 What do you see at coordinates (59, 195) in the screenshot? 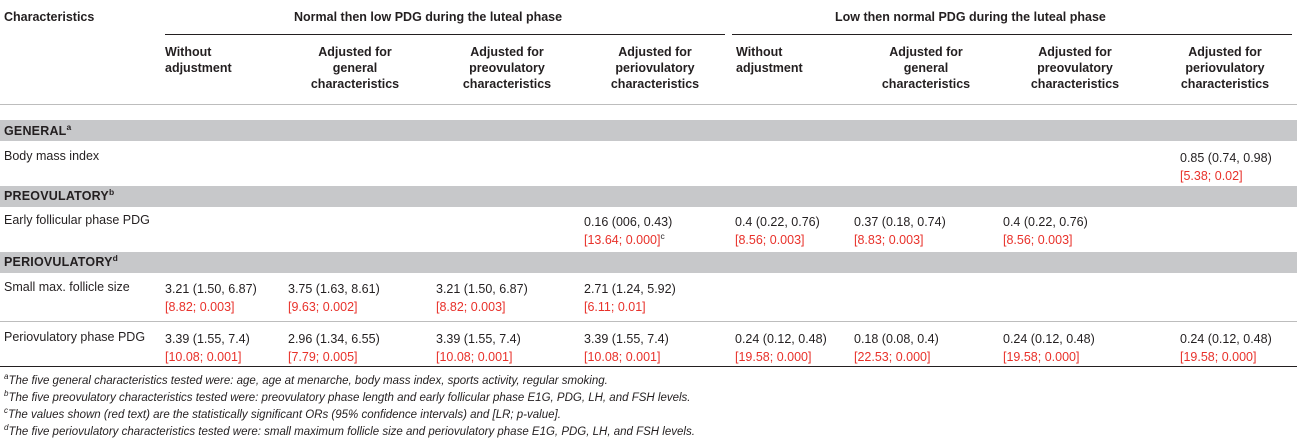
I see `section-preovulatory: PREOVULATORYb` at bounding box center [59, 195].